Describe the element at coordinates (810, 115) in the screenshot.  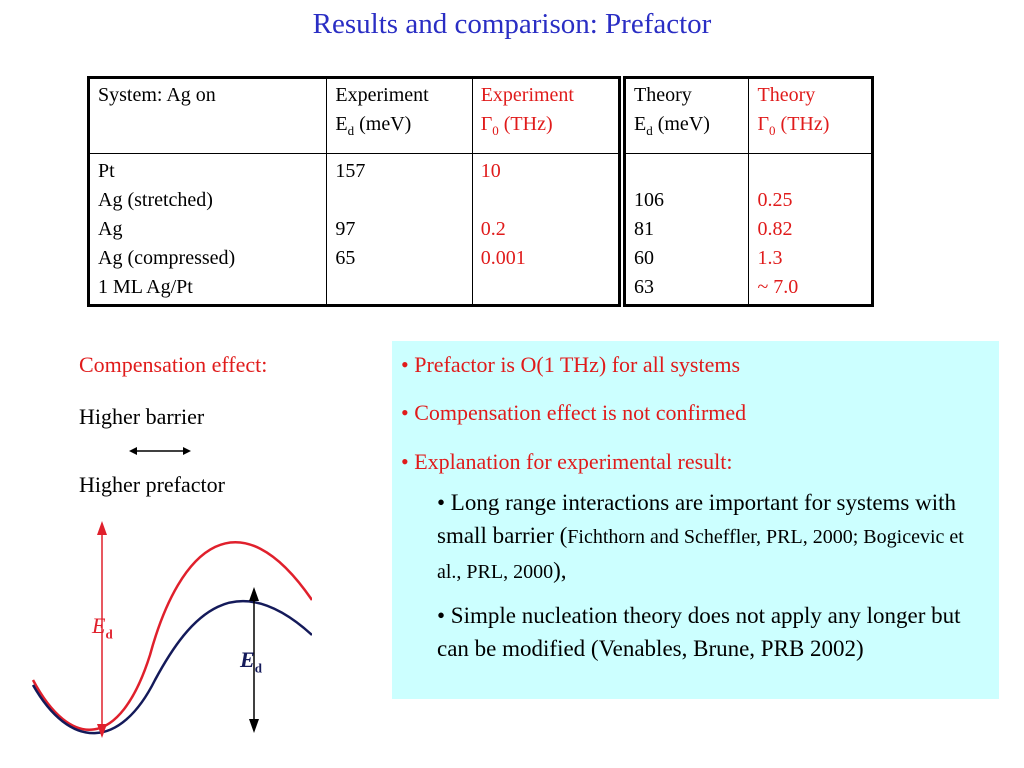
I see `header-theory-gamma0: Theory Γ0 (THz)` at that location.